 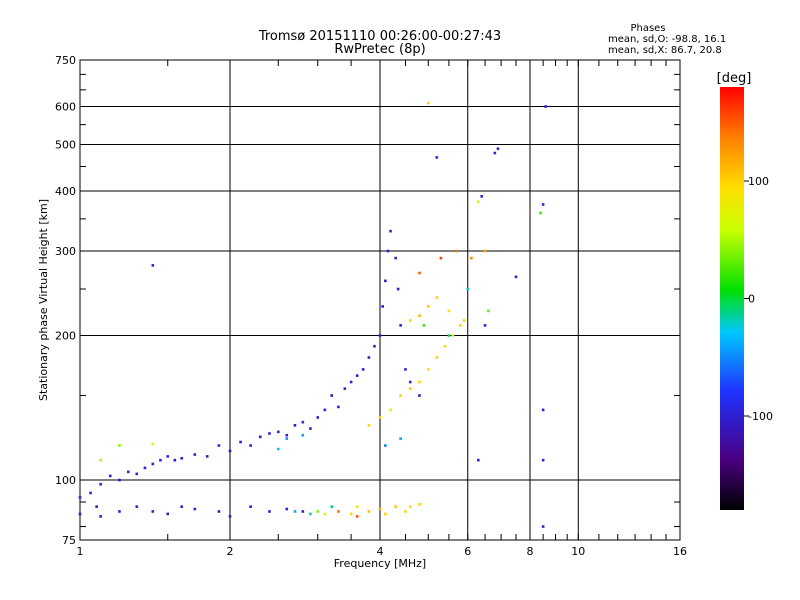 I want to click on stats-line-o: mean, sd,O: -98.8, 16.1, so click(x=667, y=39).